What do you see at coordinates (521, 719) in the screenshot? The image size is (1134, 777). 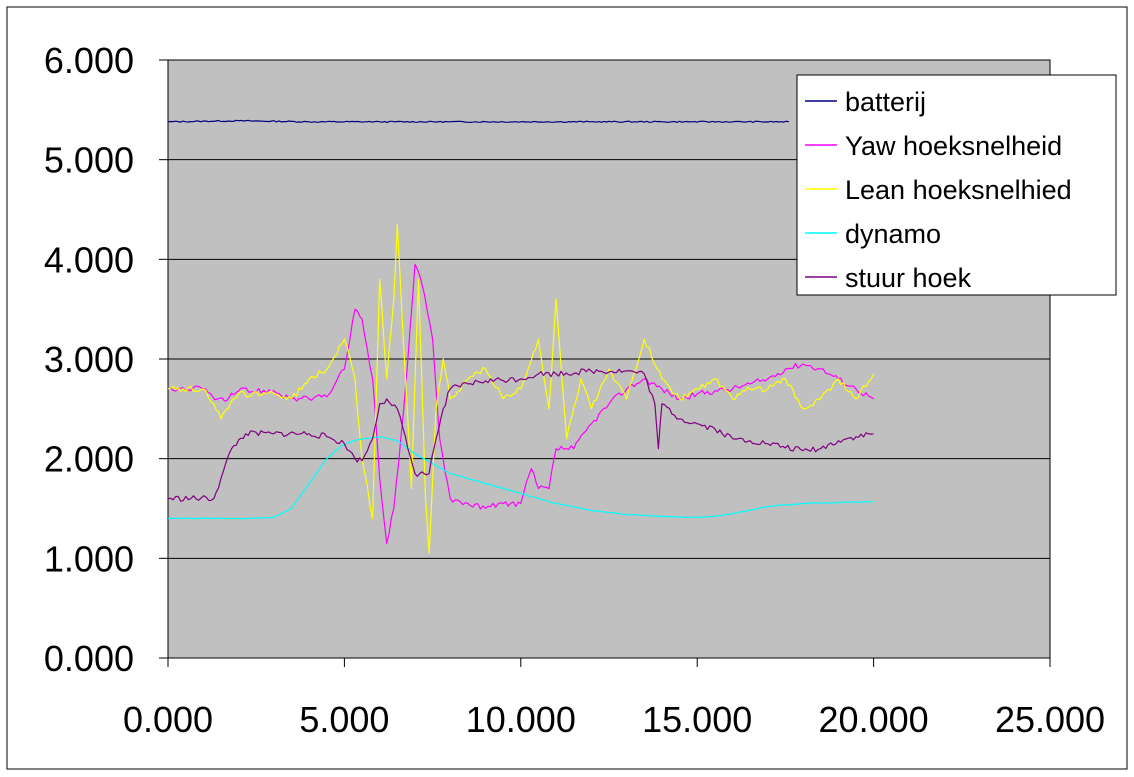 I see `x-tick-label: 10.000` at bounding box center [521, 719].